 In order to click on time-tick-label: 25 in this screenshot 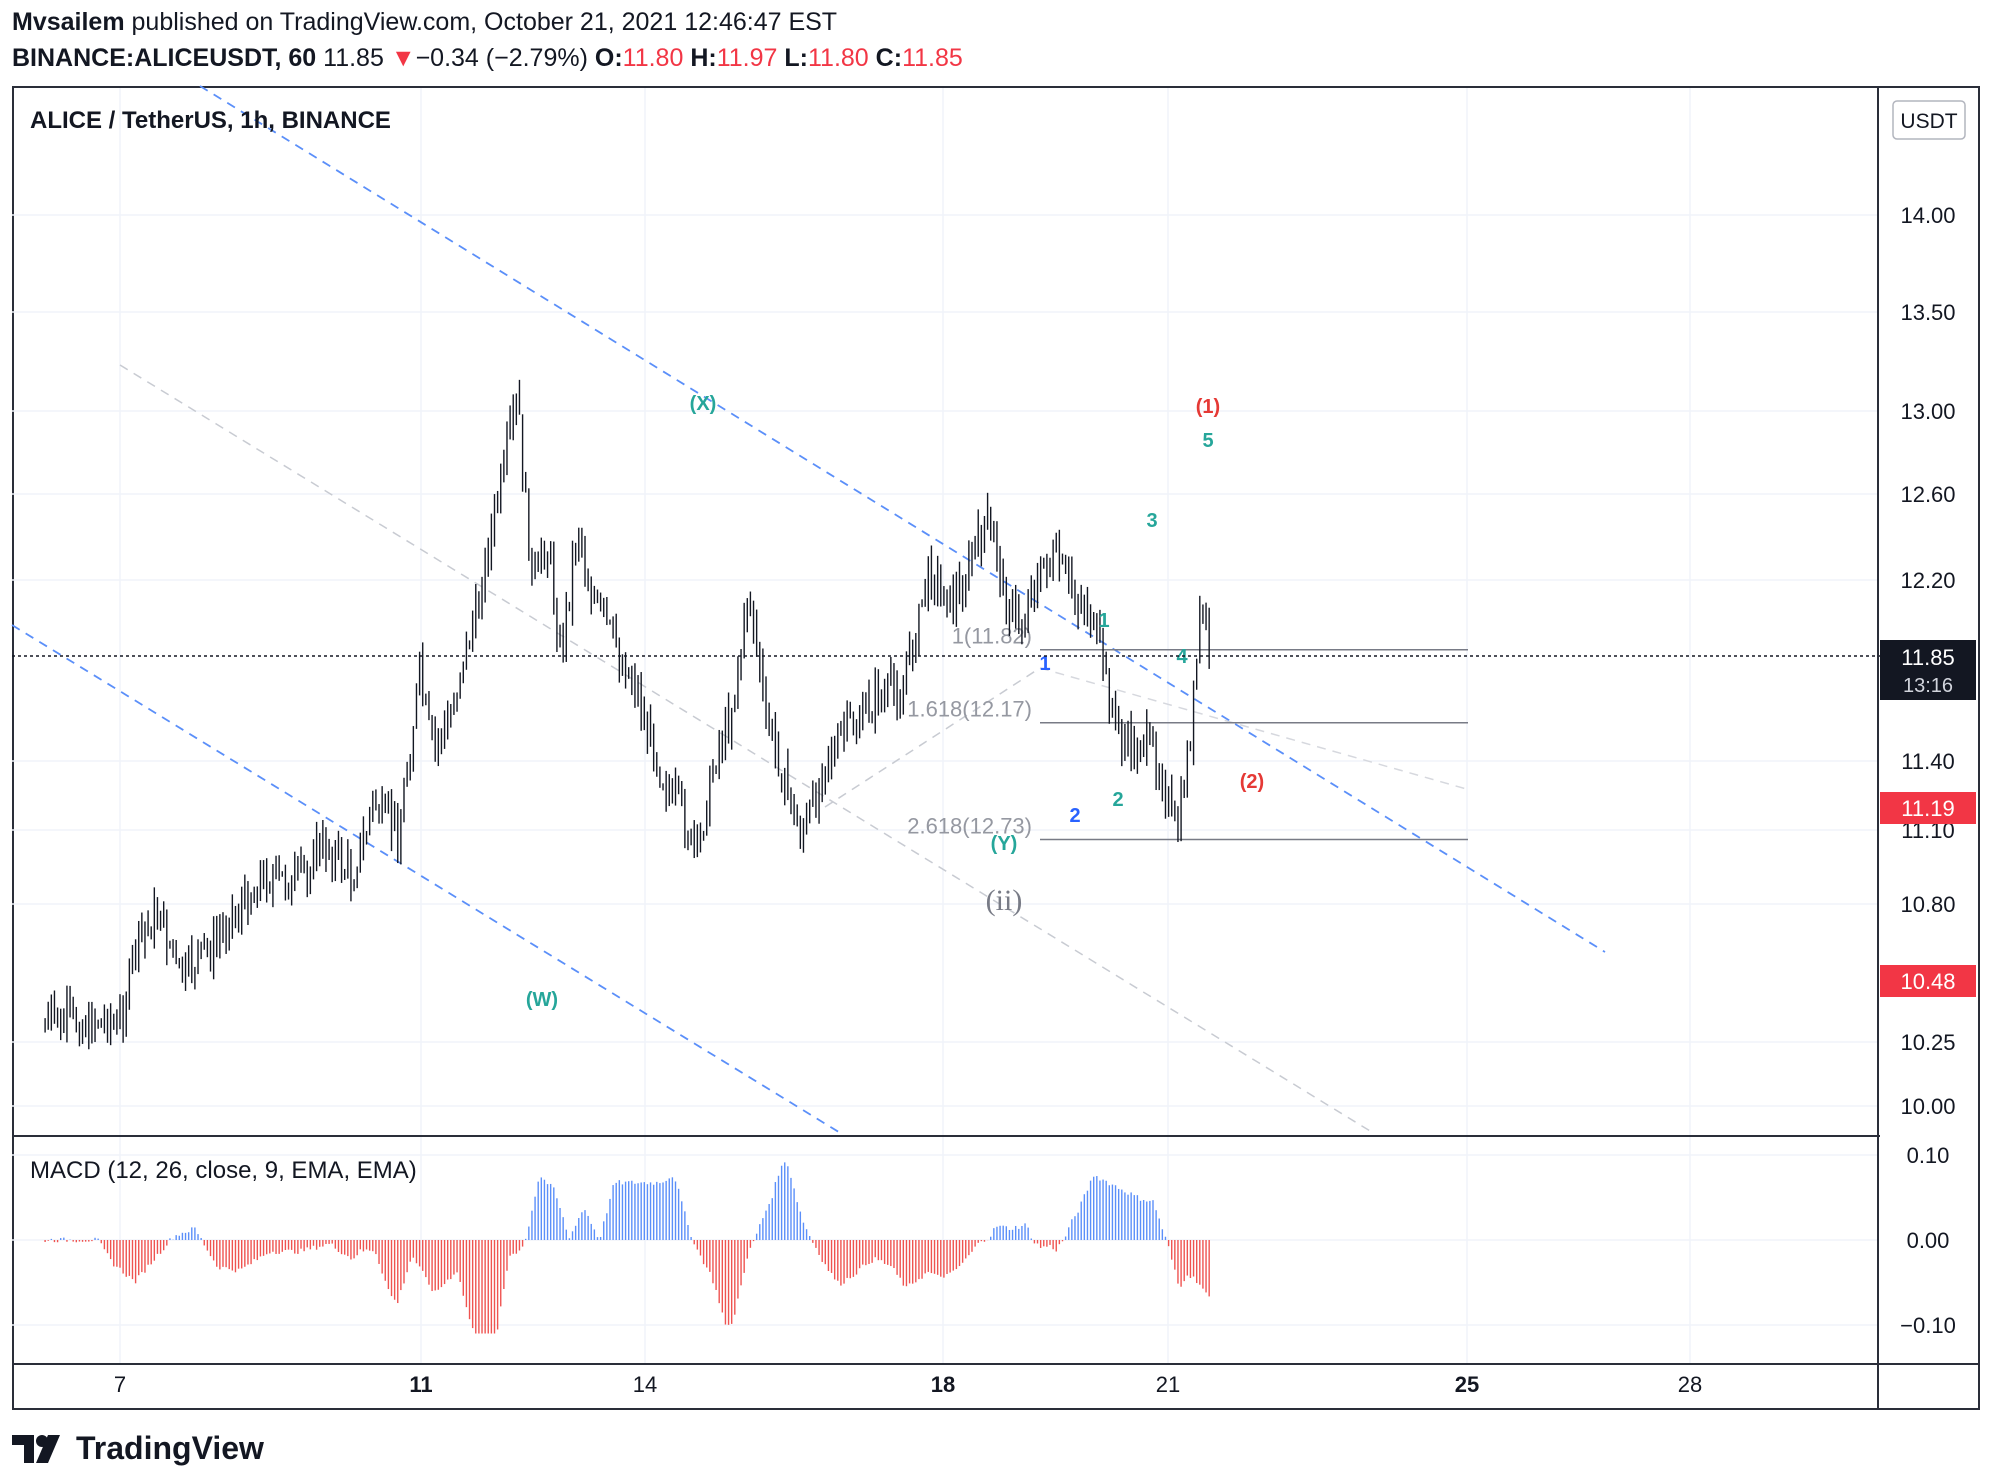, I will do `click(1467, 1384)`.